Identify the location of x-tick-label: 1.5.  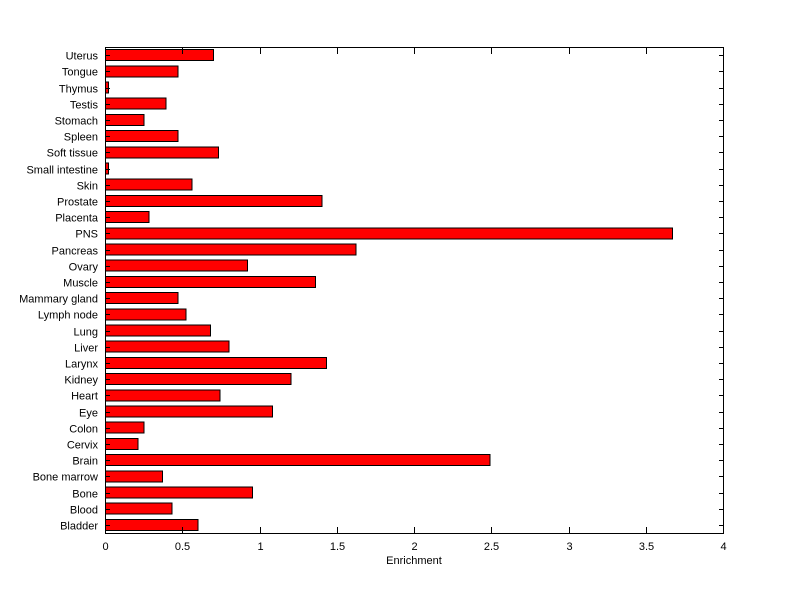
(337, 547).